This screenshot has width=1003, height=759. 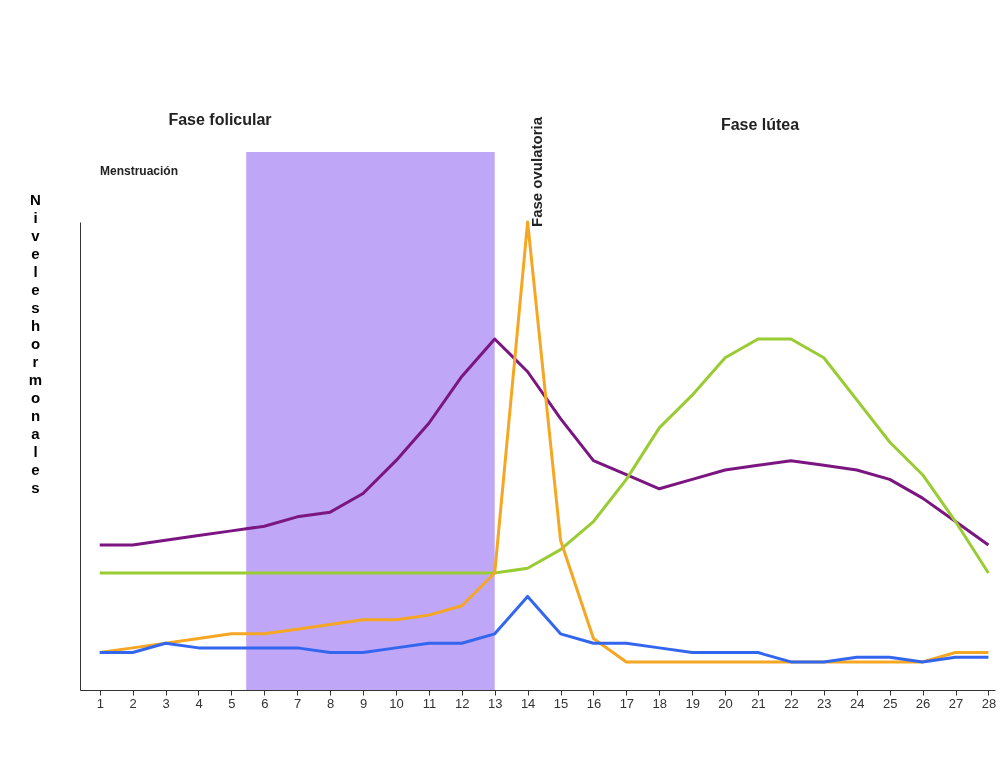 What do you see at coordinates (528, 703) in the screenshot?
I see `x-tick-label: 14` at bounding box center [528, 703].